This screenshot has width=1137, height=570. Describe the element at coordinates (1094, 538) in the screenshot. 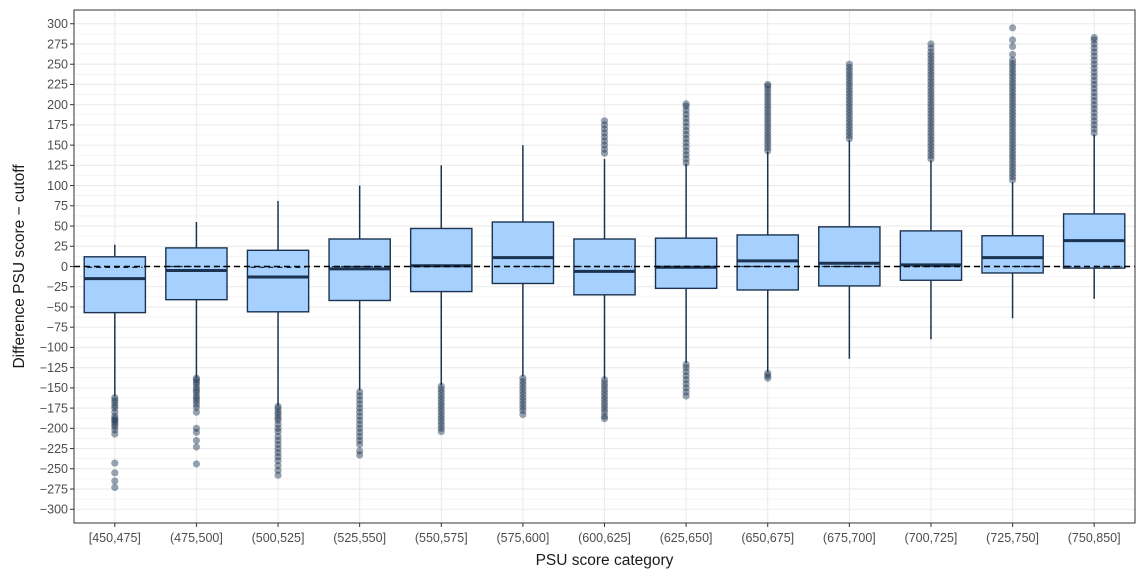

I see `x-tick-label: (750,850]` at that location.